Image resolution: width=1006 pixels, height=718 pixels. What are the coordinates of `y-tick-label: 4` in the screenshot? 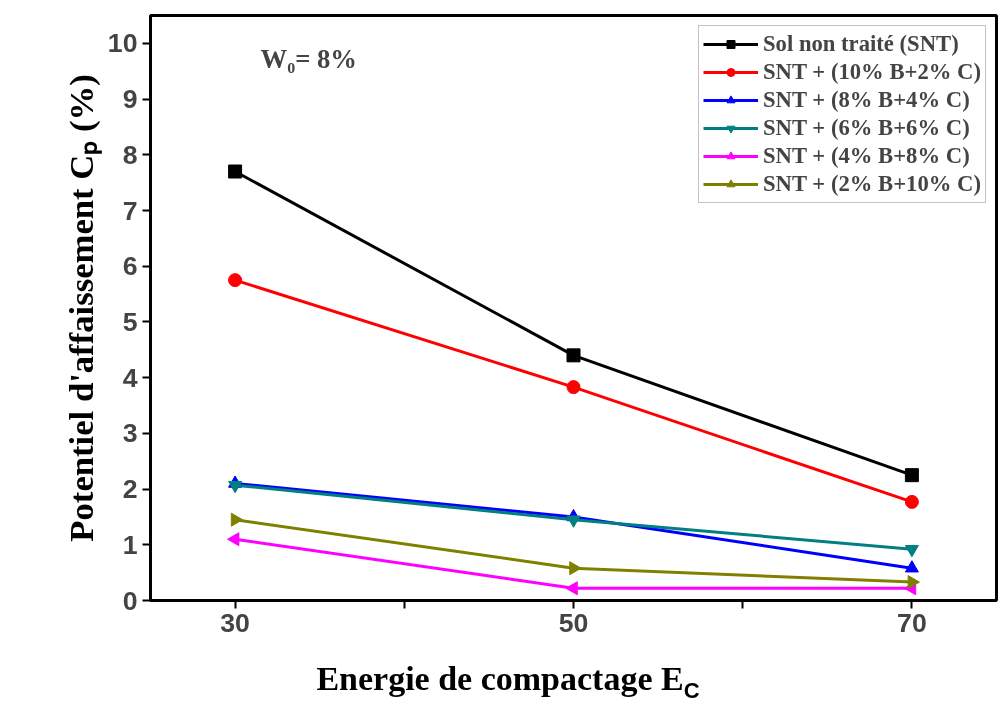 It's located at (130, 377).